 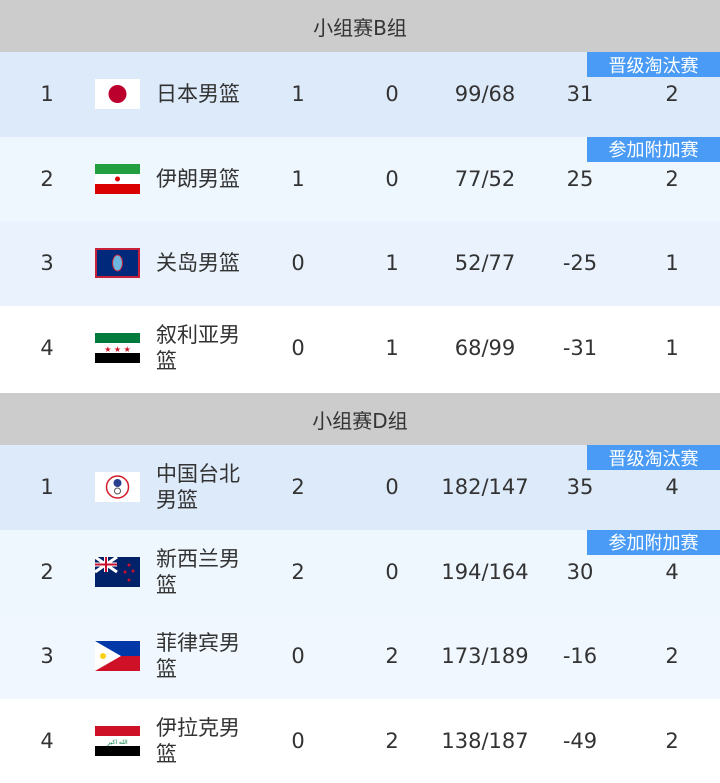 I want to click on group-header: 小组赛D组, so click(x=360, y=419).